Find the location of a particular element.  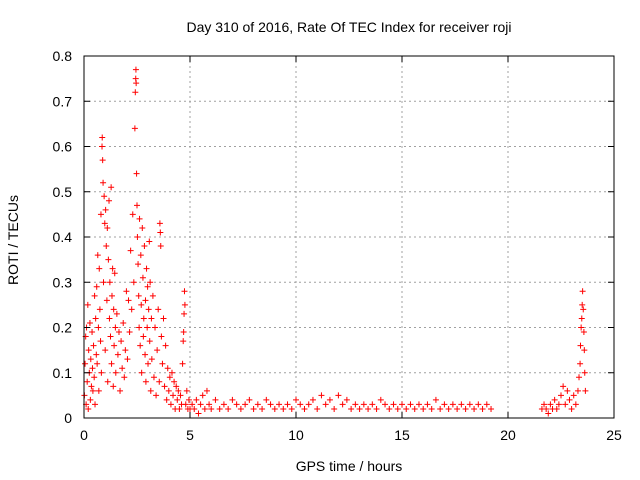

y-tick-label: 0.1 is located at coordinates (63, 373).